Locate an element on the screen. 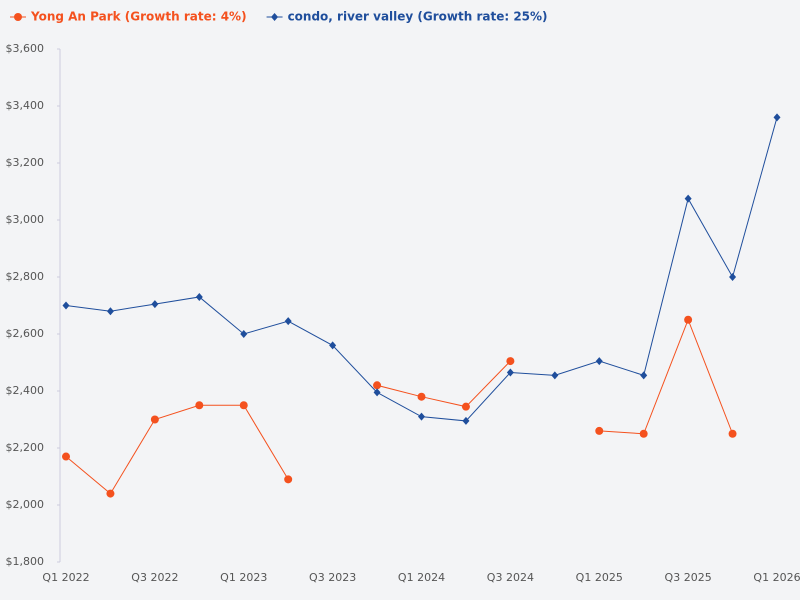 Image resolution: width=800 pixels, height=600 pixels. x-tick-label: Q1 2024 is located at coordinates (421, 577).